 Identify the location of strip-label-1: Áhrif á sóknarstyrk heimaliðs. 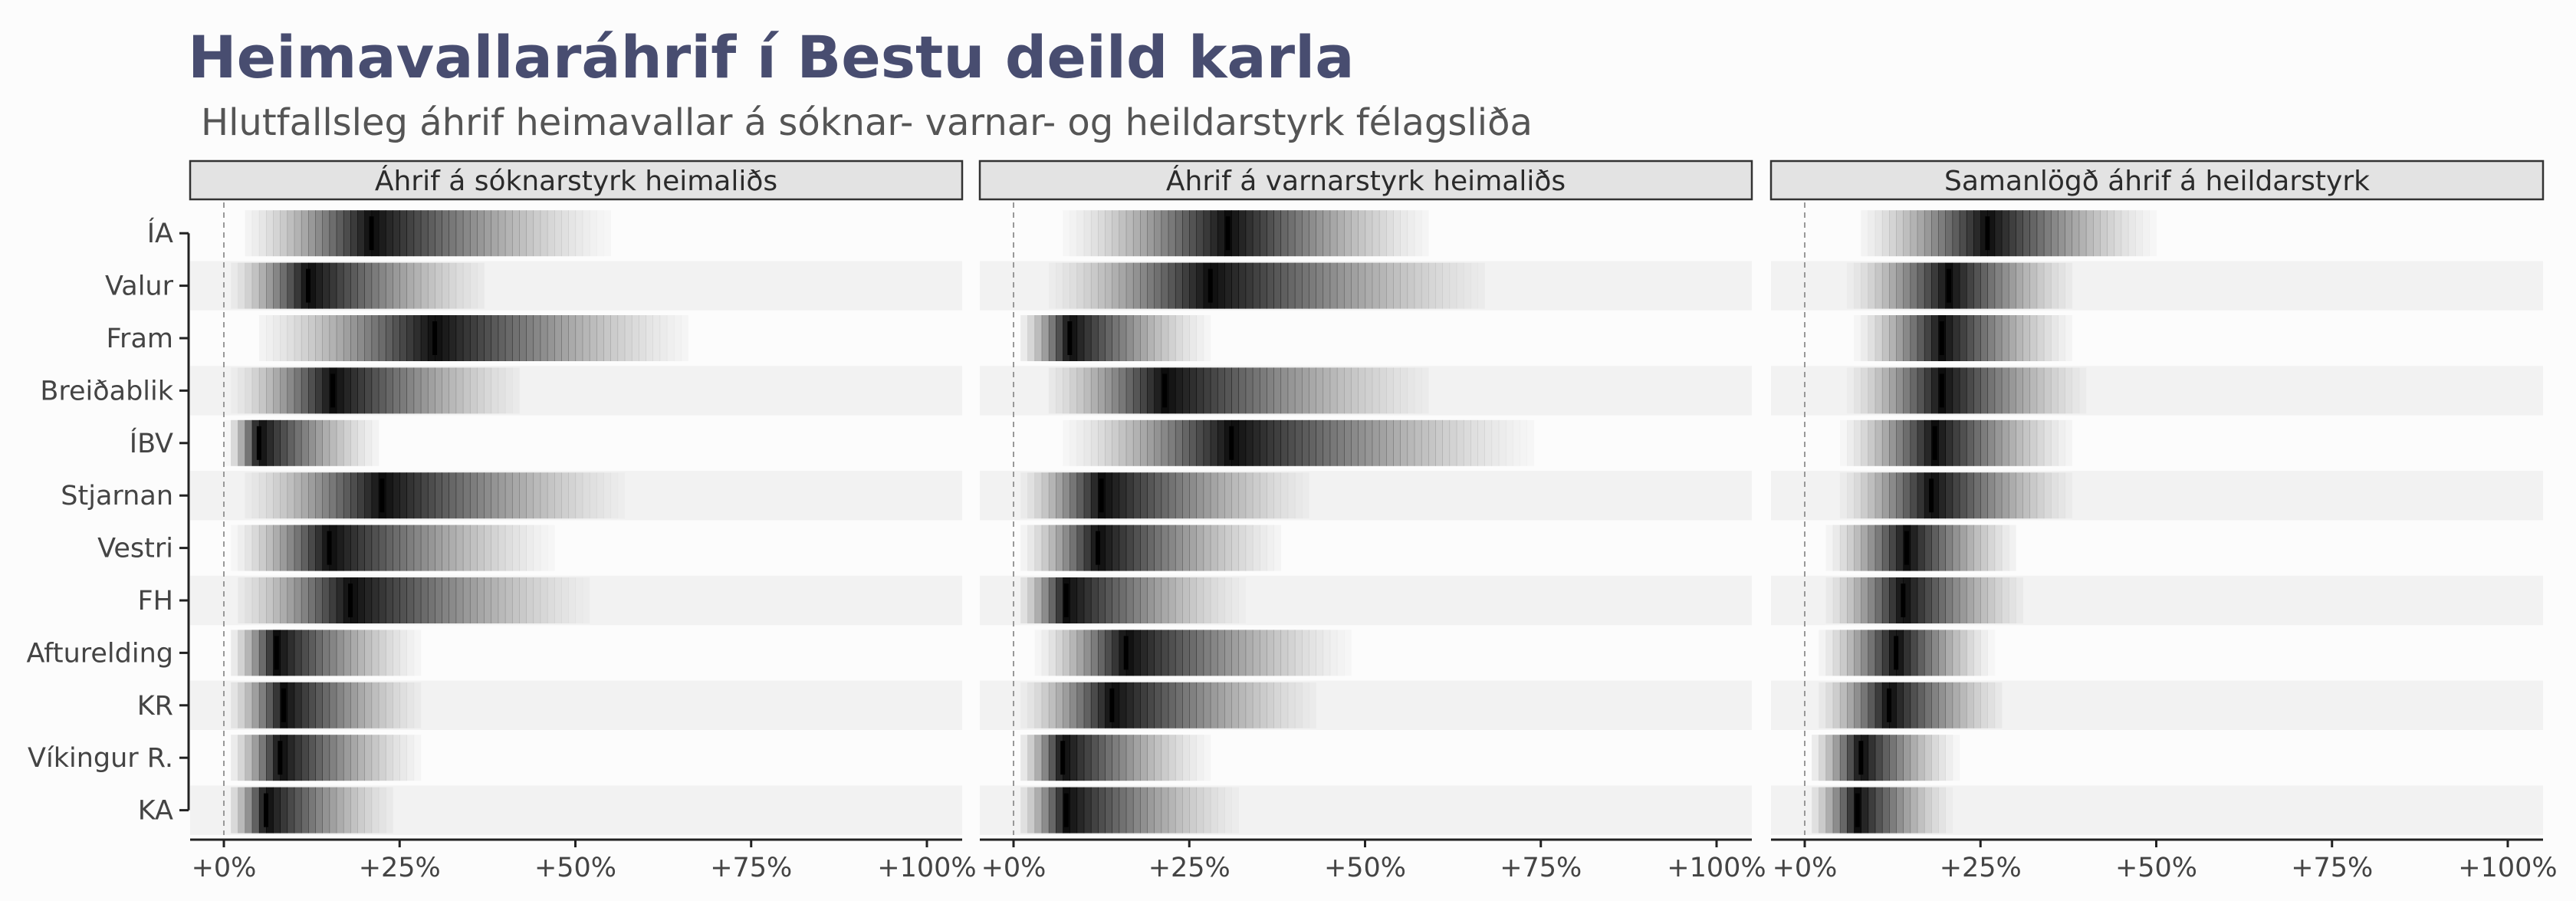
(576, 181).